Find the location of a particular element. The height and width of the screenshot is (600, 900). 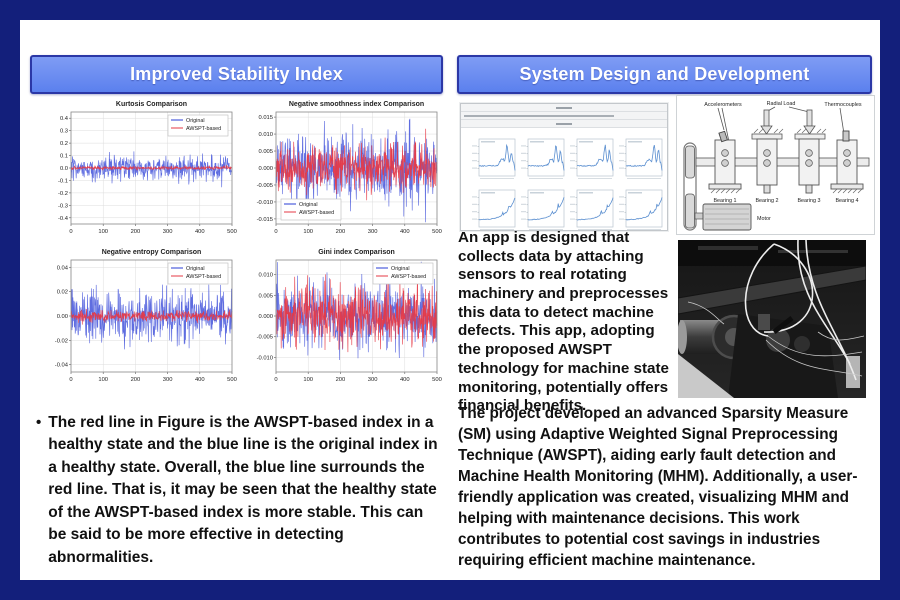

diagram-radial-load-arrows is located at coordinates (788, 124).